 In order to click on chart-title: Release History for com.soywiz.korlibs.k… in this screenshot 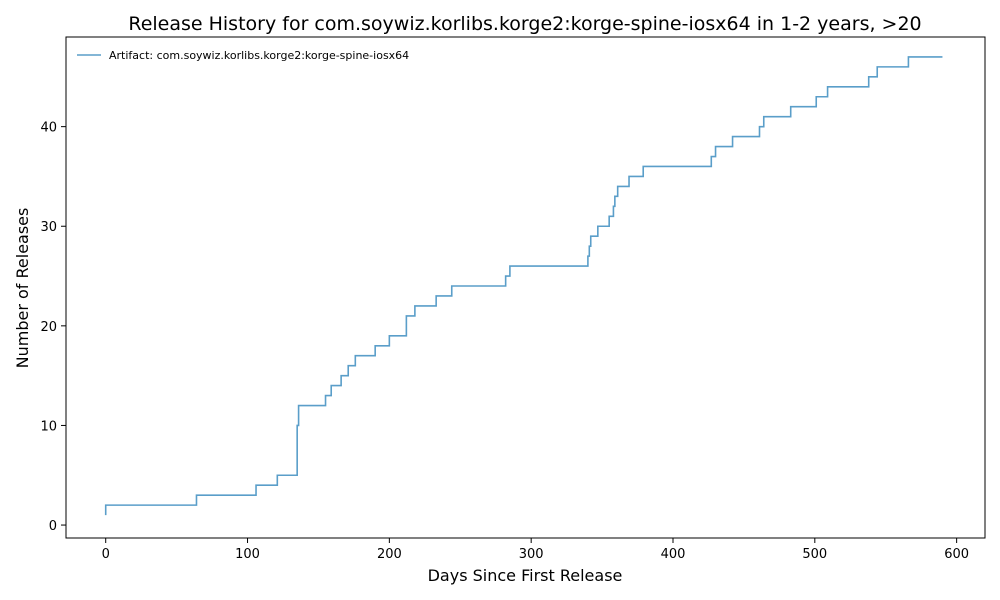, I will do `click(524, 24)`.